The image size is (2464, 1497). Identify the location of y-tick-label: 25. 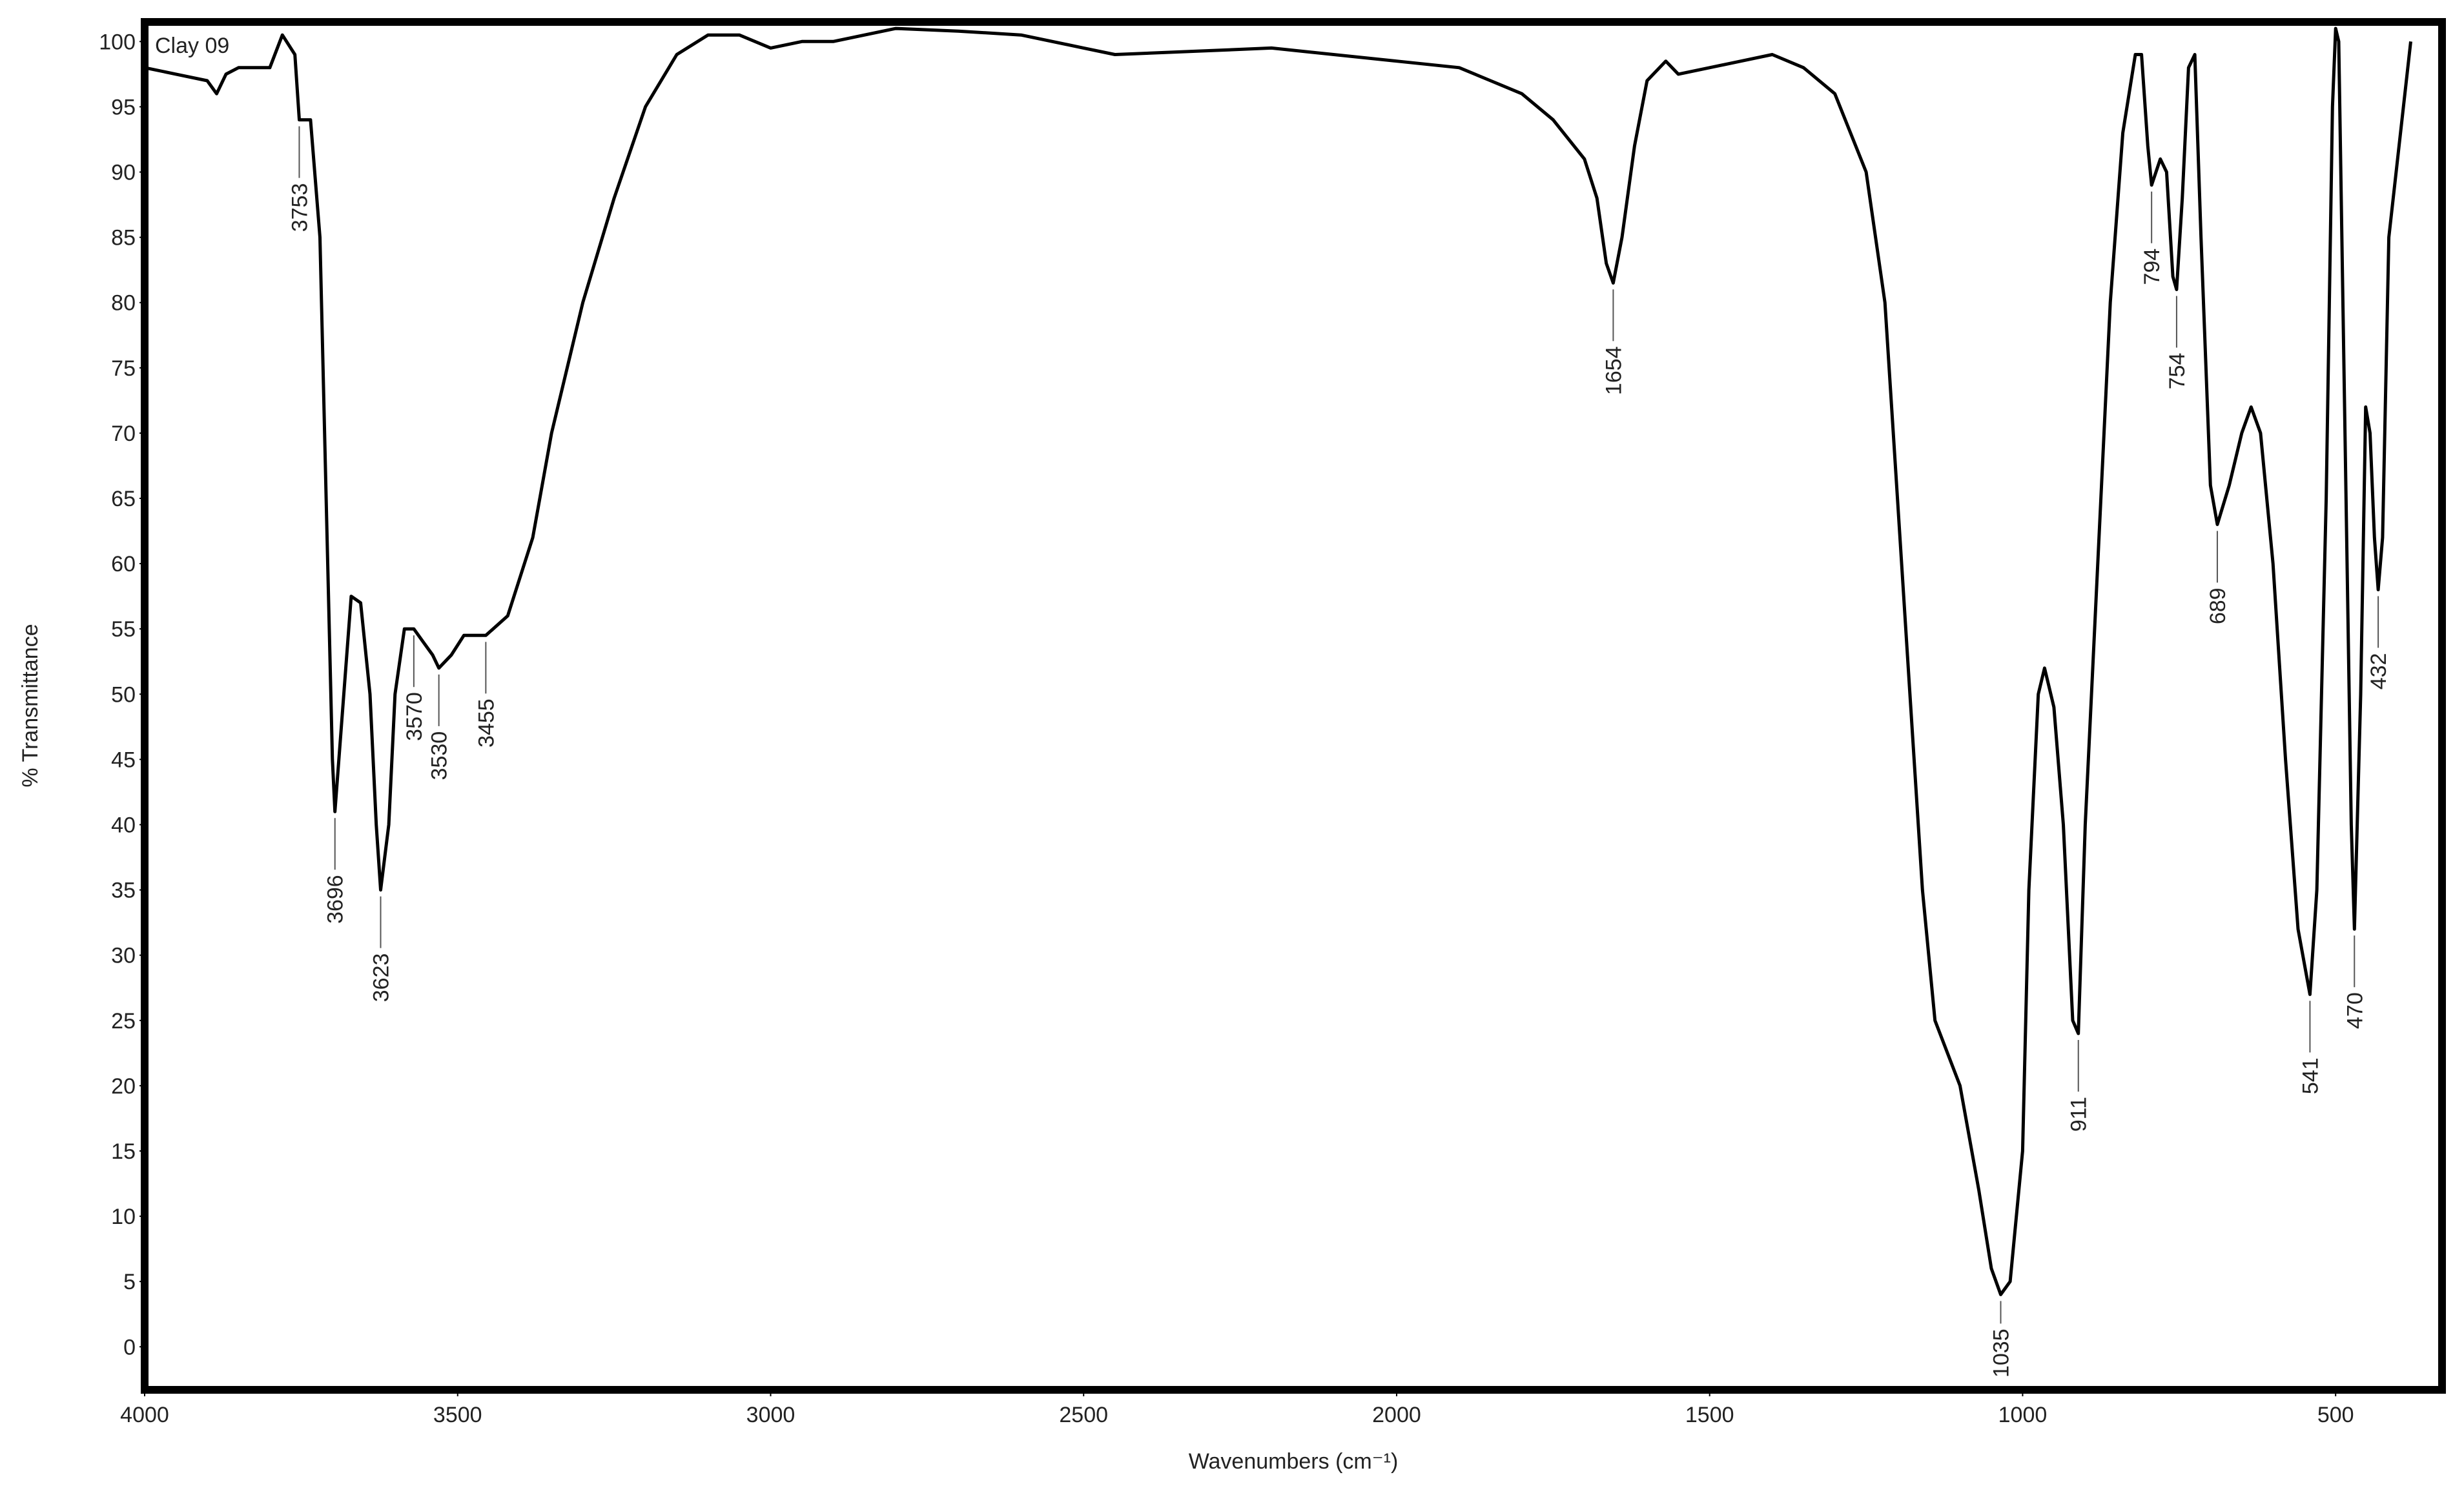
(124, 1022).